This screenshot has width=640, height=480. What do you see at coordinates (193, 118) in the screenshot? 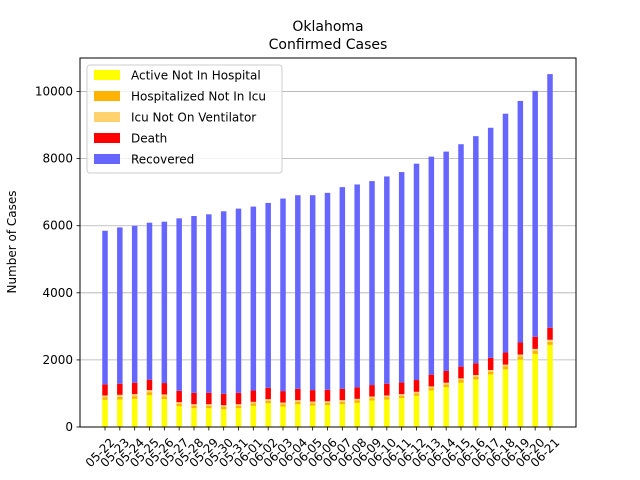
I see `legend-label: Icu Not On Ventilator` at bounding box center [193, 118].